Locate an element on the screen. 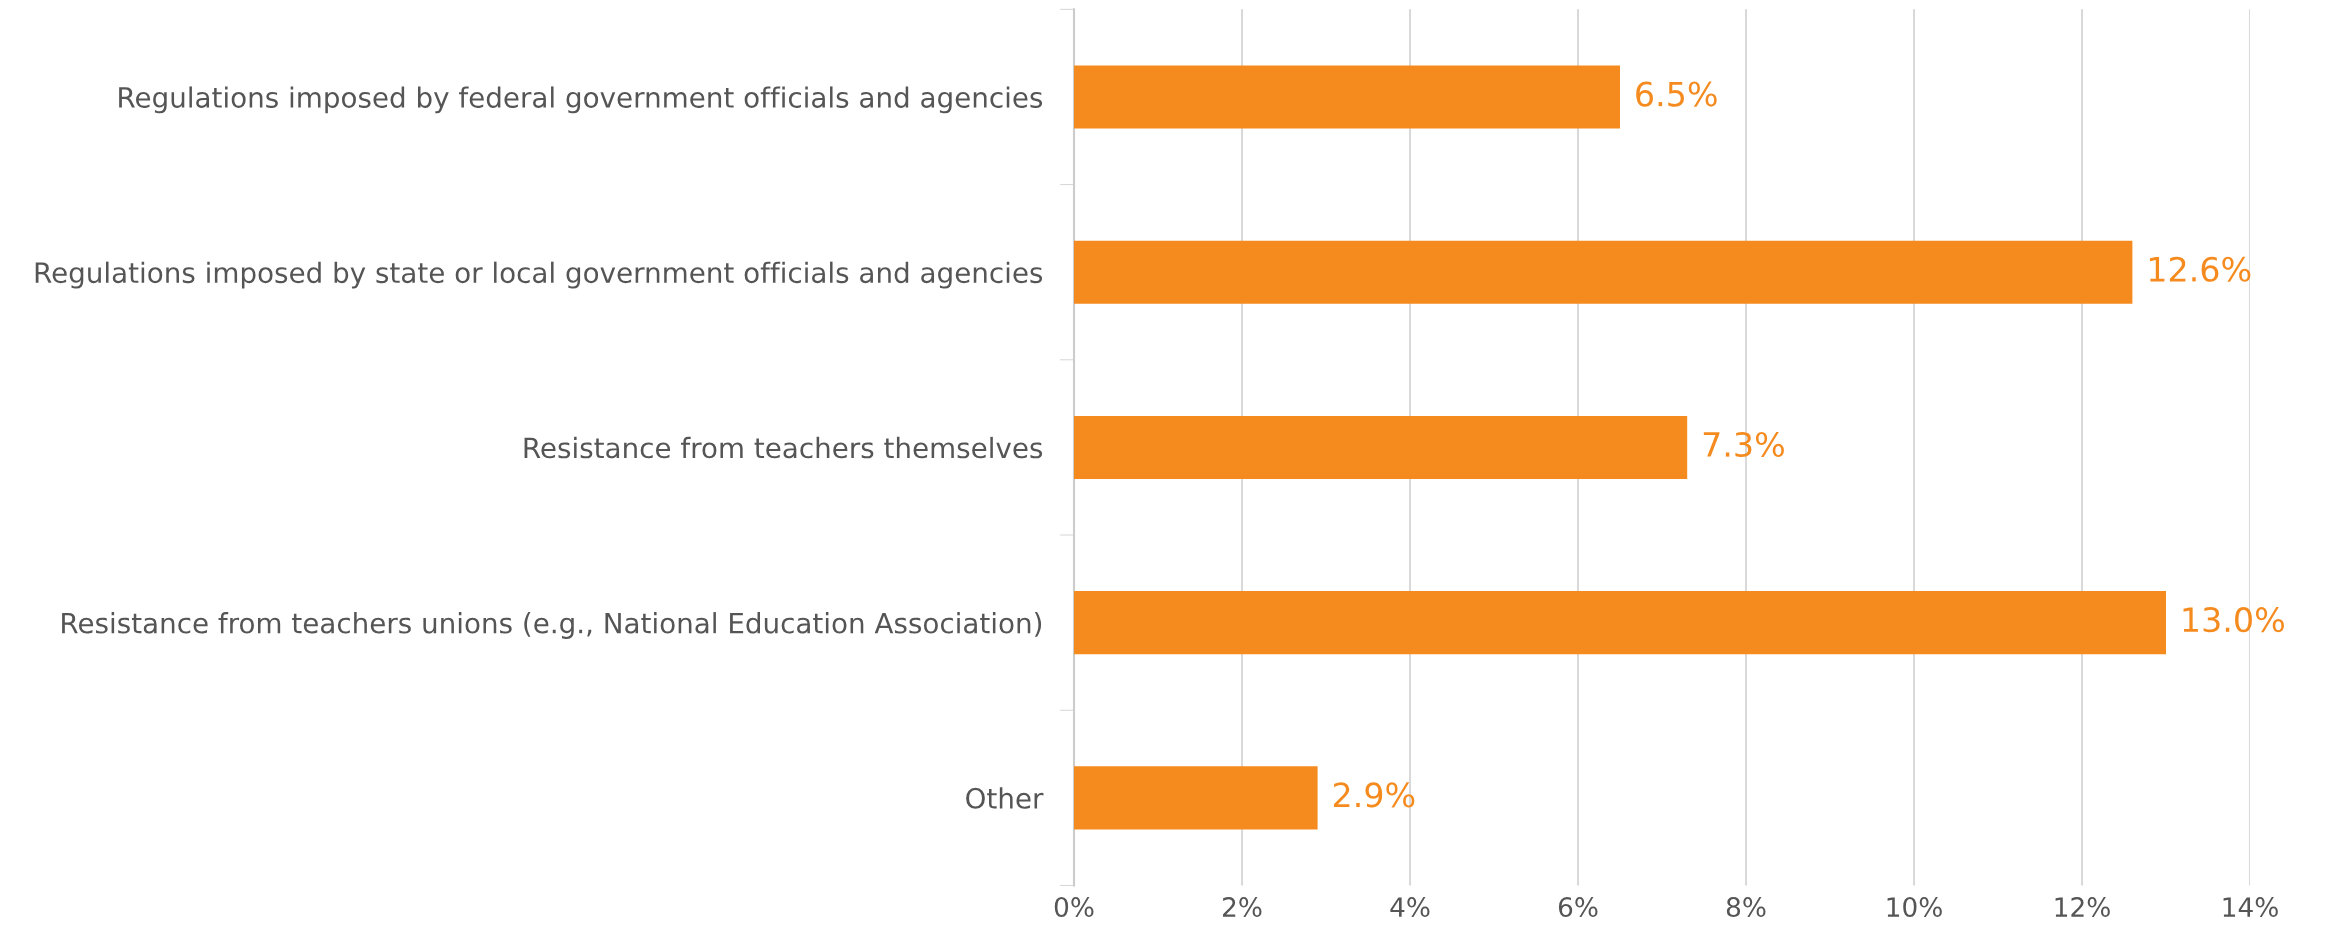 This screenshot has height=937, width=2325. x-tick-label: 6% is located at coordinates (1578, 907).